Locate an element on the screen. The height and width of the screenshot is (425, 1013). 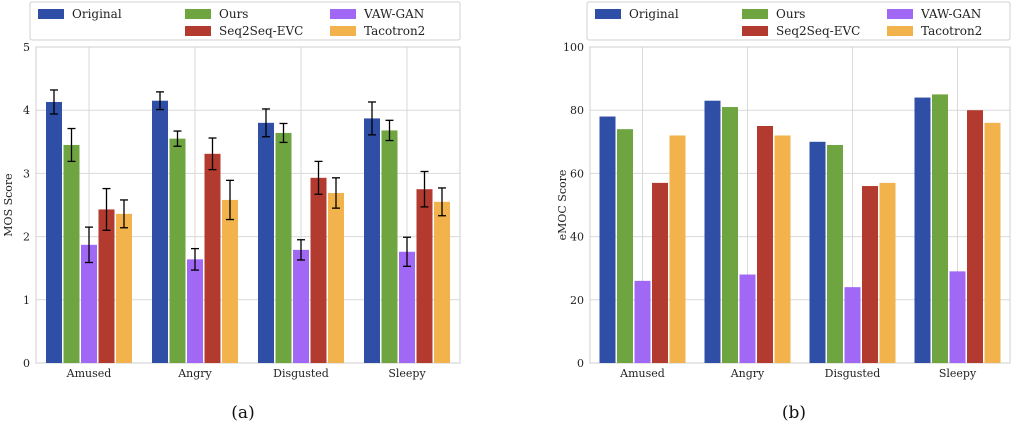
y-tick-label: 3 is located at coordinates (26, 173).